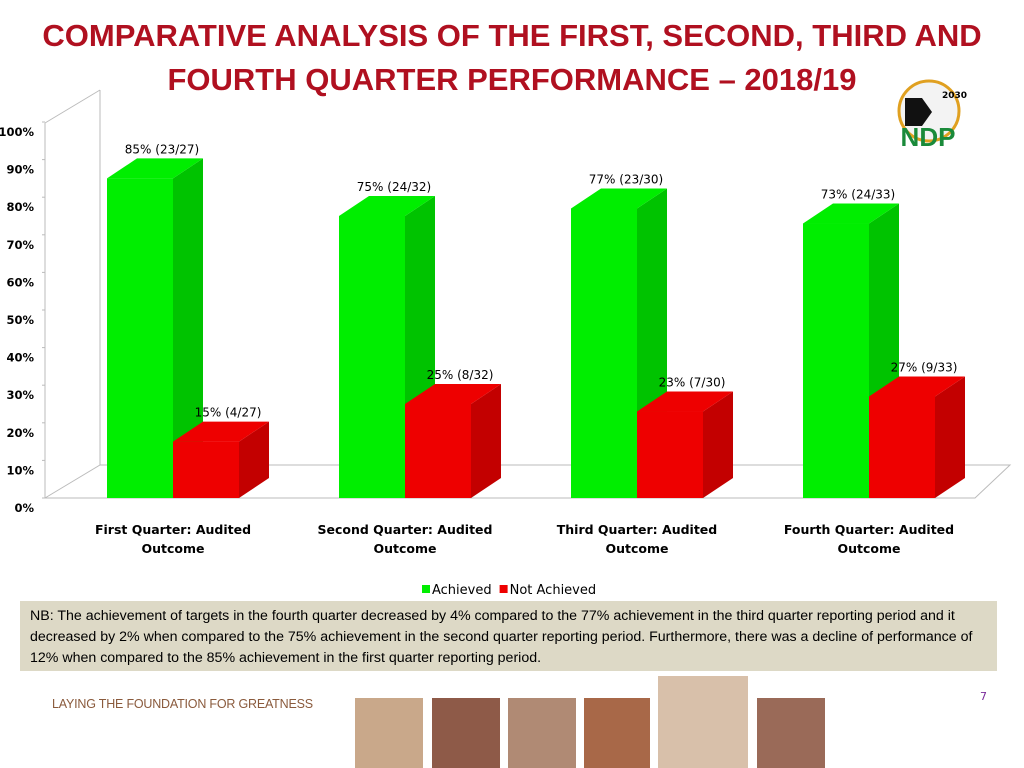 The height and width of the screenshot is (768, 1024). Describe the element at coordinates (20, 320) in the screenshot. I see `y-tick-label: 50%` at that location.